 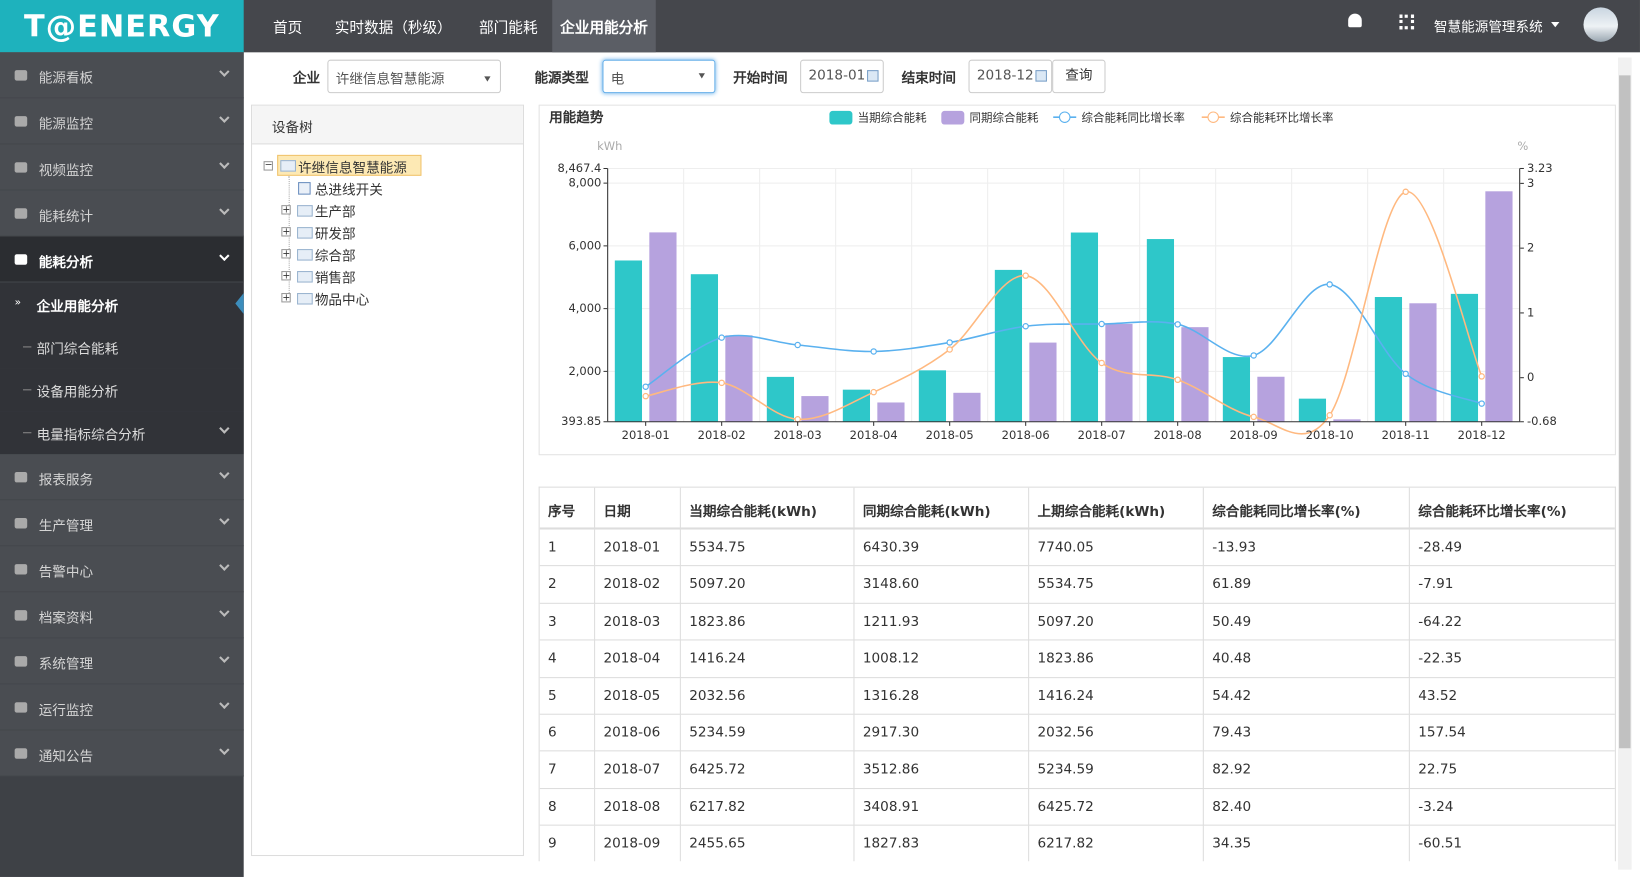 I want to click on bell-icon, so click(x=1355, y=20).